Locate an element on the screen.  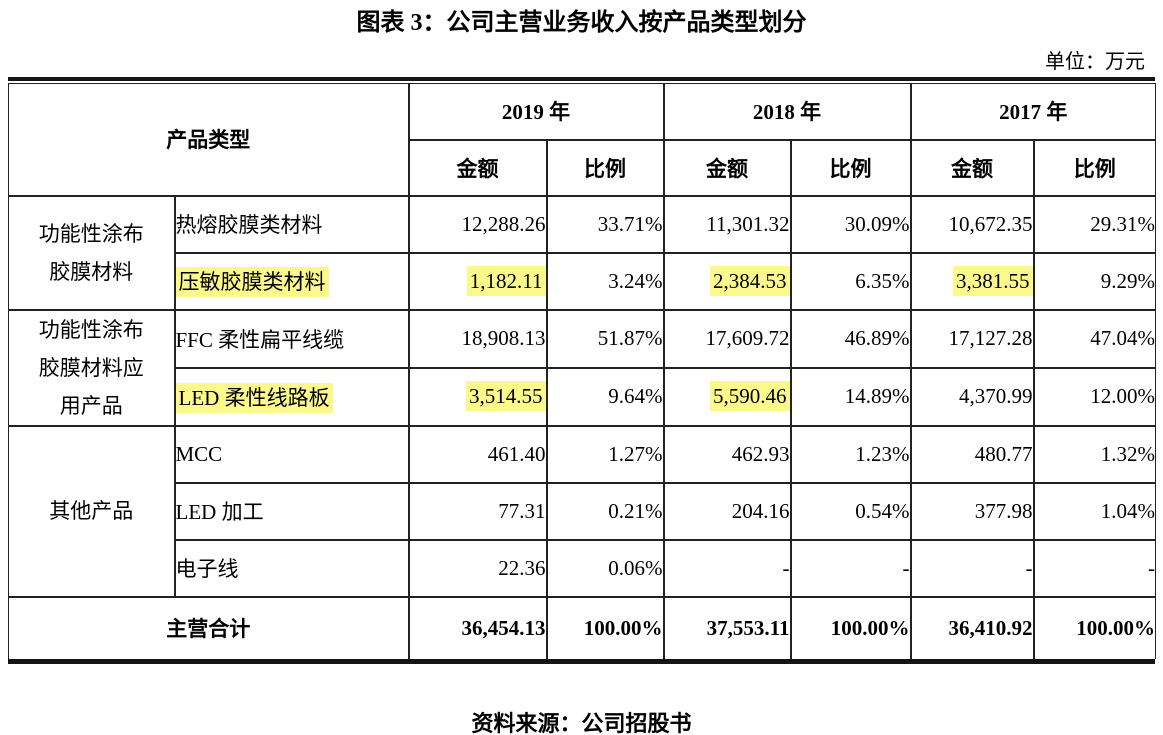
value-cell: 22.36 is located at coordinates (477, 568).